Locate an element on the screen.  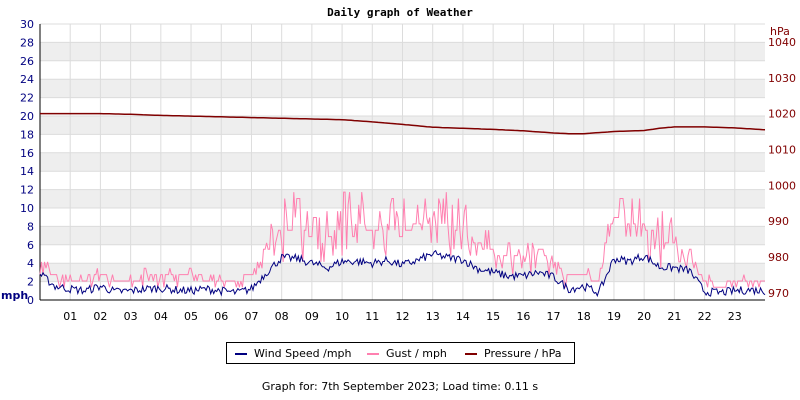
x-tick-label: 22 is located at coordinates (705, 316).